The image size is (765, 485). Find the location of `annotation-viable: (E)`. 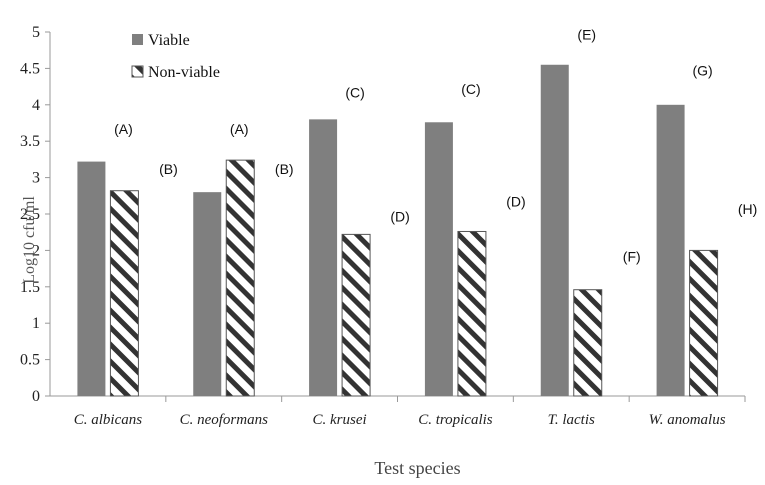

annotation-viable: (E) is located at coordinates (586, 34).